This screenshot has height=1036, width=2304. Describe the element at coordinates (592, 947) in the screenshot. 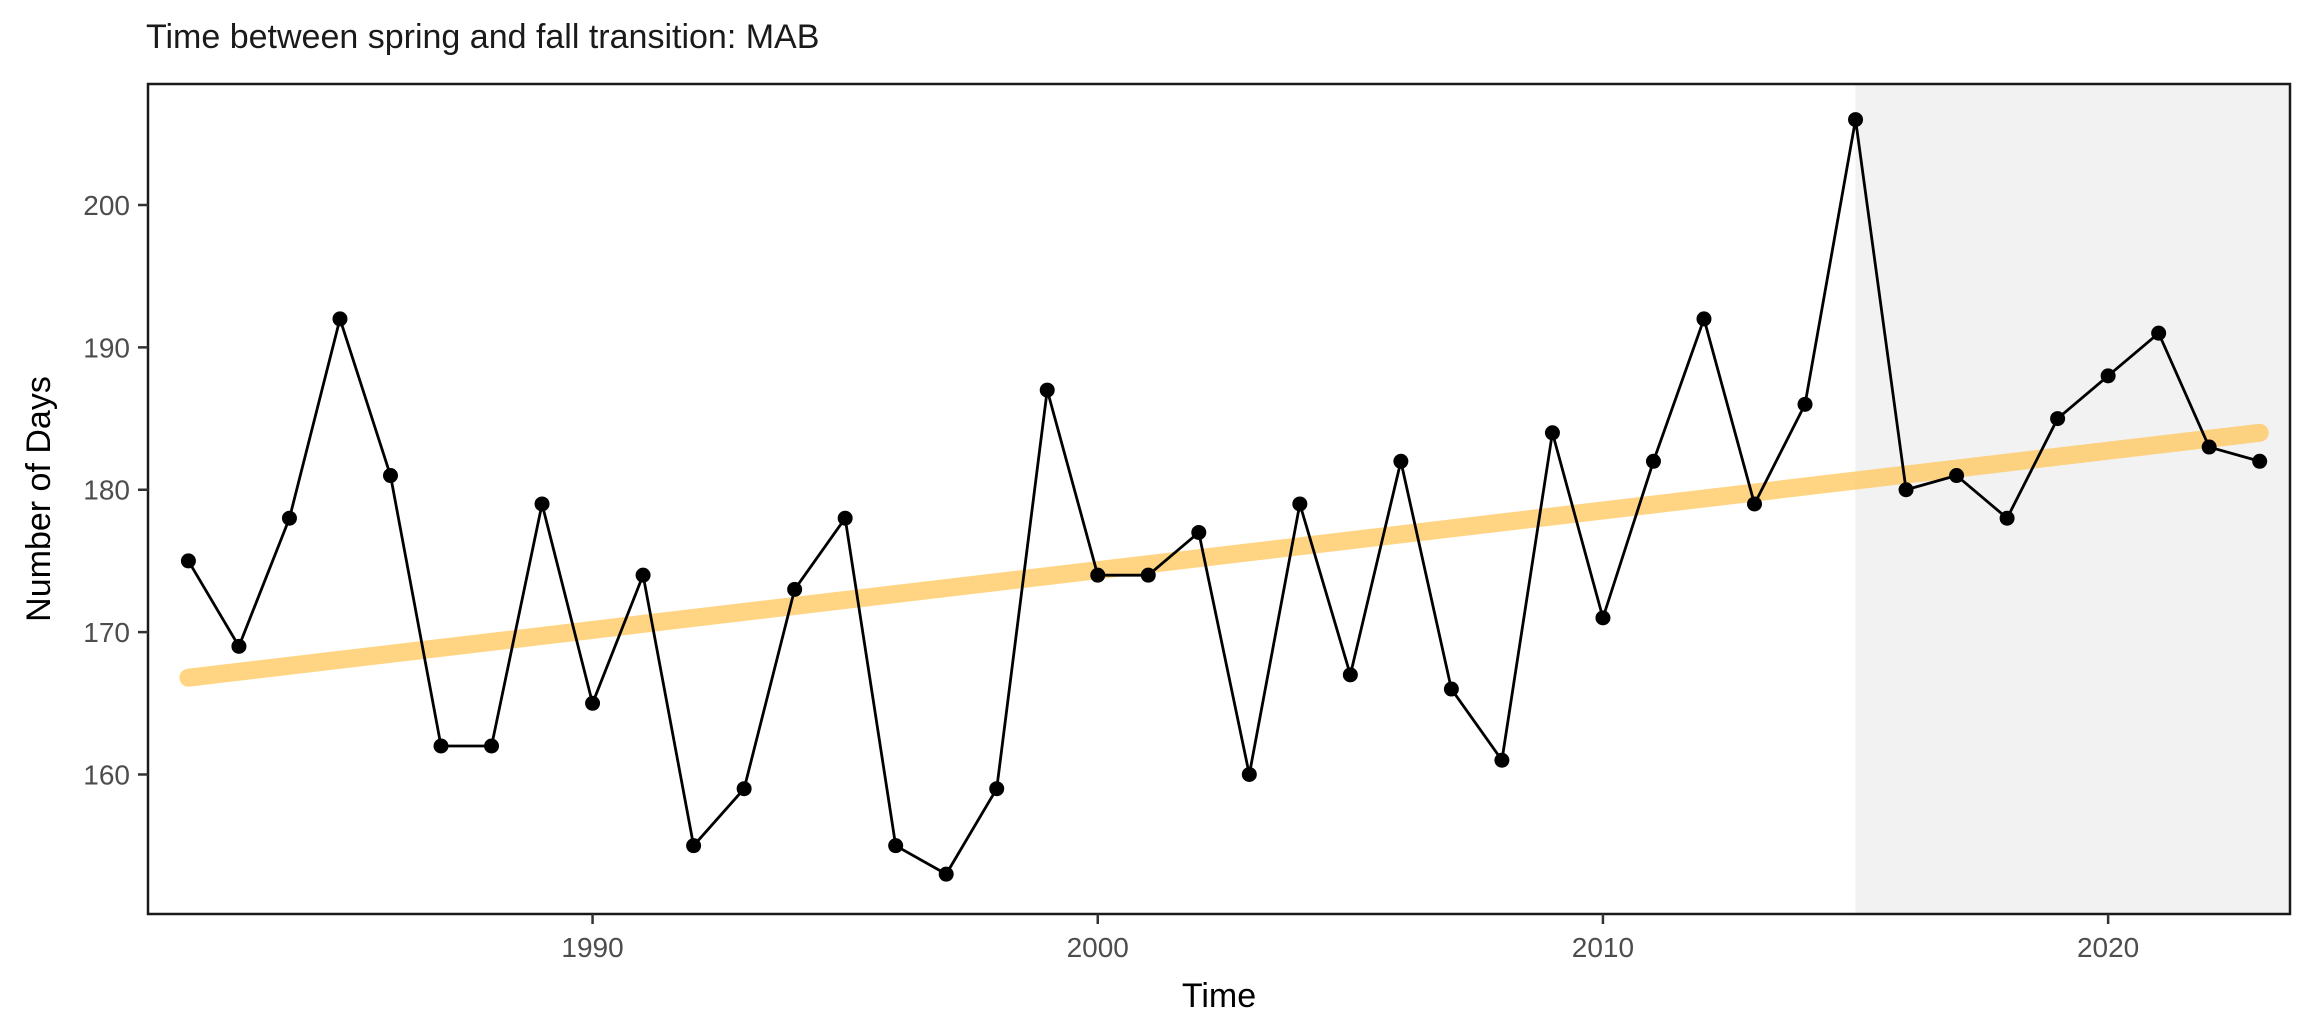

I see `x-tick-label: 1990` at that location.